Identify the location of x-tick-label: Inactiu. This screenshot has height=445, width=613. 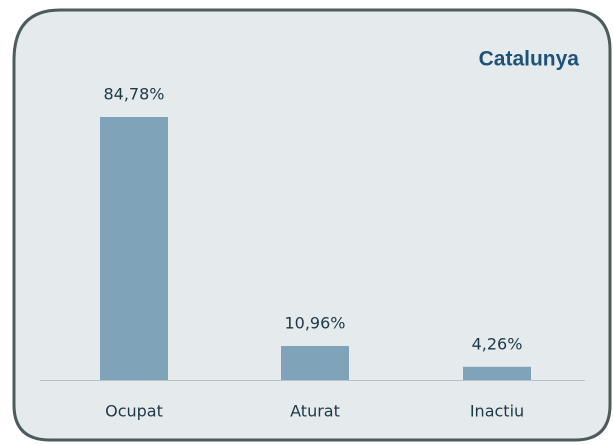
(497, 411).